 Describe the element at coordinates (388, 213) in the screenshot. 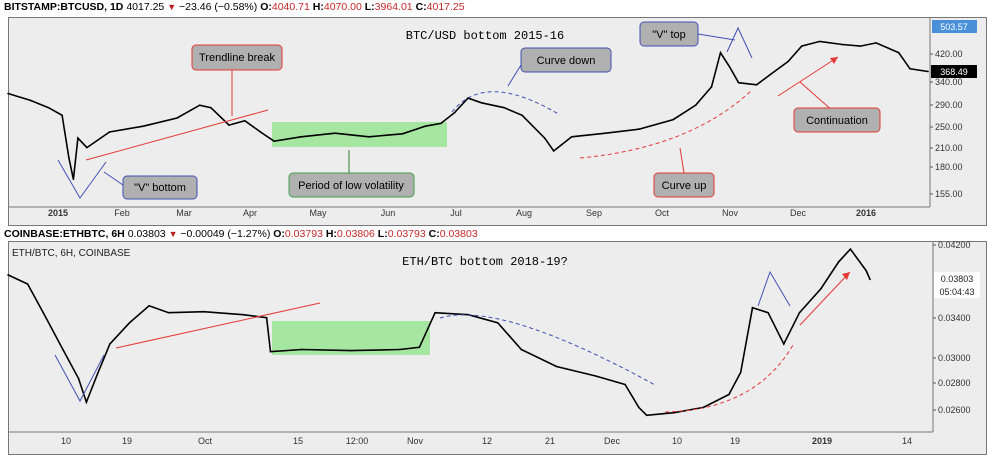

I see `x-tick-label: Jun` at that location.